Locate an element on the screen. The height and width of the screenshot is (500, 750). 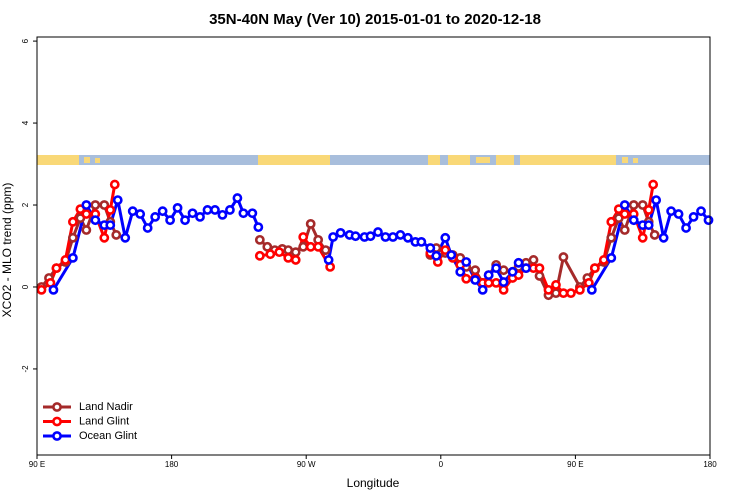
x-tick-label: 90 W is located at coordinates (306, 464).